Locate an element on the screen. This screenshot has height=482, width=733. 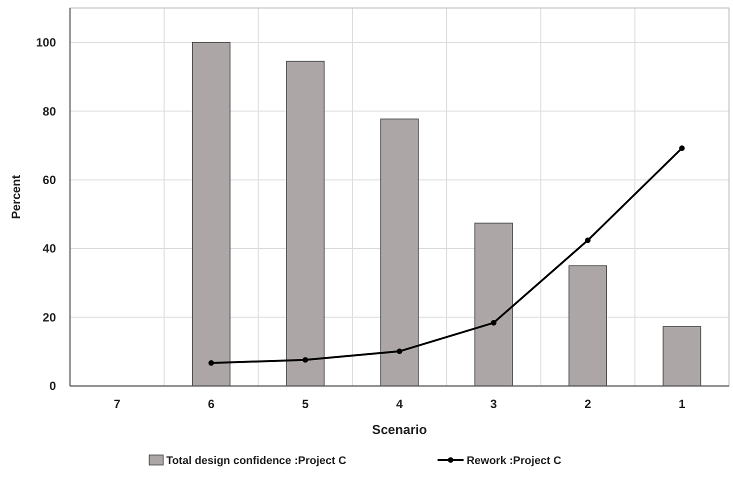
x-tick-label: 1 is located at coordinates (682, 404).